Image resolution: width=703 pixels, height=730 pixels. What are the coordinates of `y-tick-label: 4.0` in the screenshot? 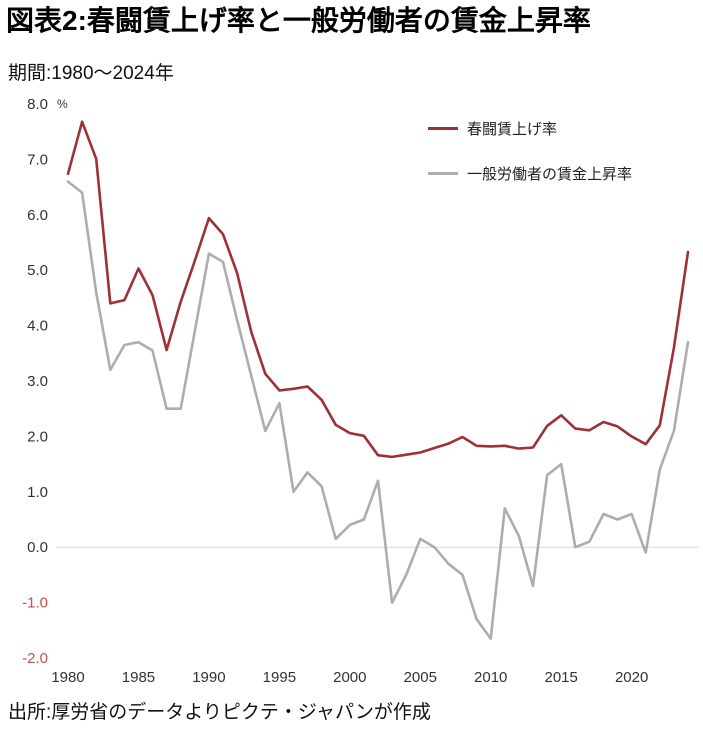 It's located at (37, 326).